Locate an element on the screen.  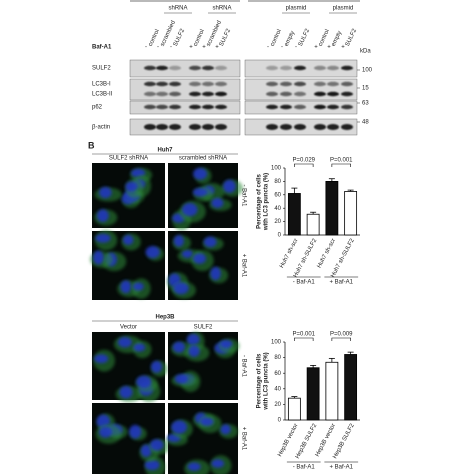
kda-marker: 15 is located at coordinates (365, 89).